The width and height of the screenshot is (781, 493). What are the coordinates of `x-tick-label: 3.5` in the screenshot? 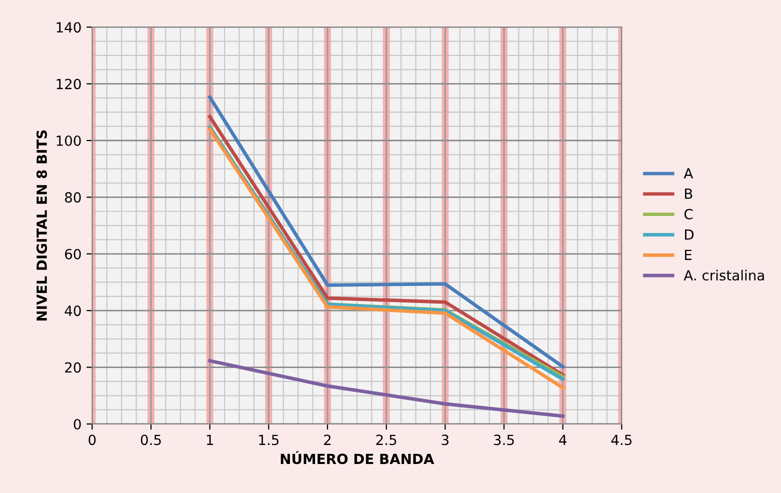 It's located at (504, 440).